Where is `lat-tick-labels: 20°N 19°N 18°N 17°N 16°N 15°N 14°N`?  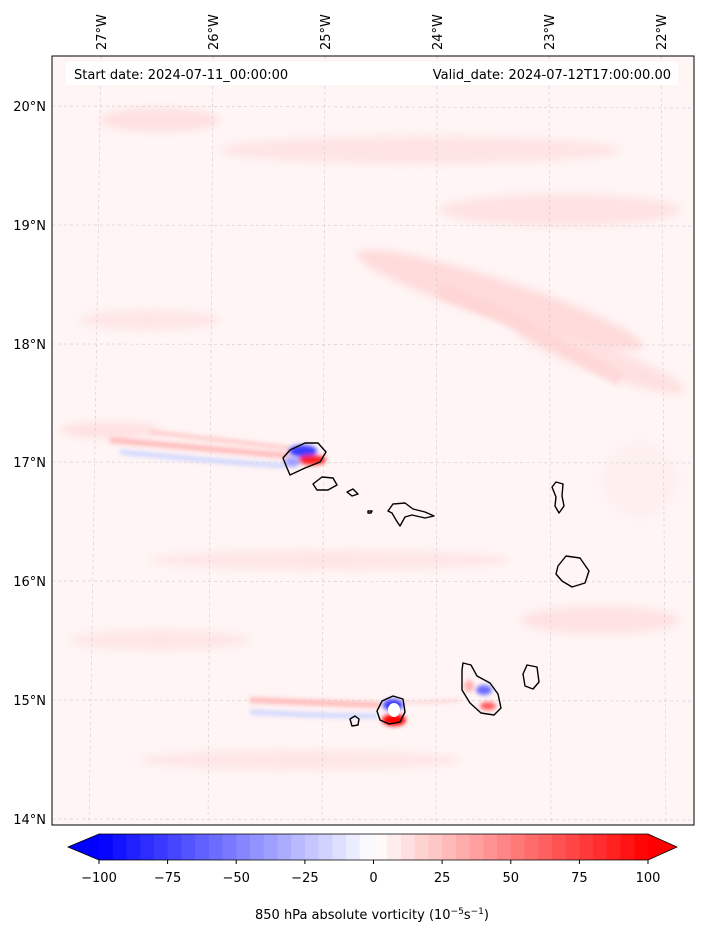 lat-tick-labels: 20°N 19°N 18°N 17°N 16°N 15°N 14°N is located at coordinates (29, 464).